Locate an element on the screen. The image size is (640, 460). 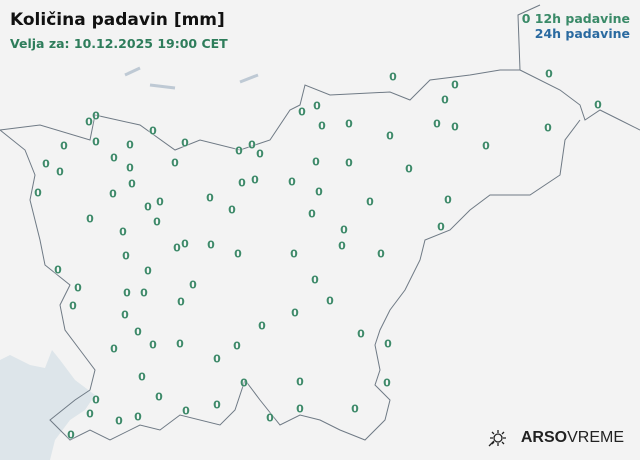
sea is located at coordinates (47, 405).